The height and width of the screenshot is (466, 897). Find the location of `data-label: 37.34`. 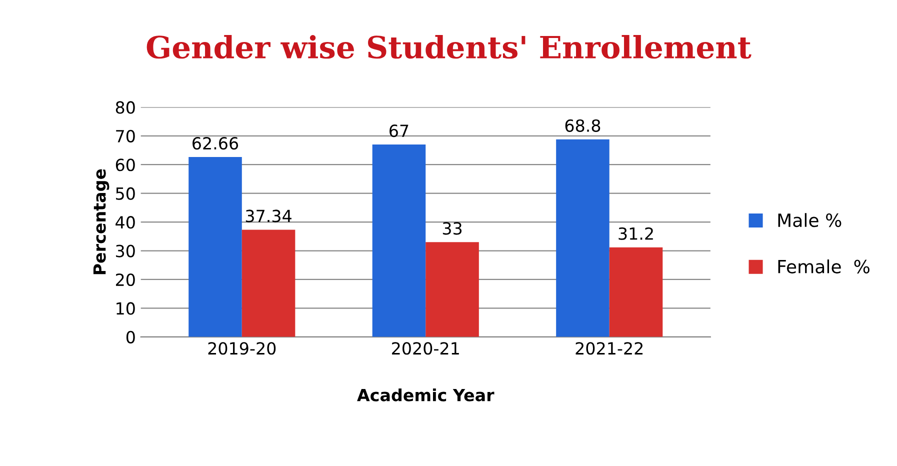

data-label: 37.34 is located at coordinates (269, 216).